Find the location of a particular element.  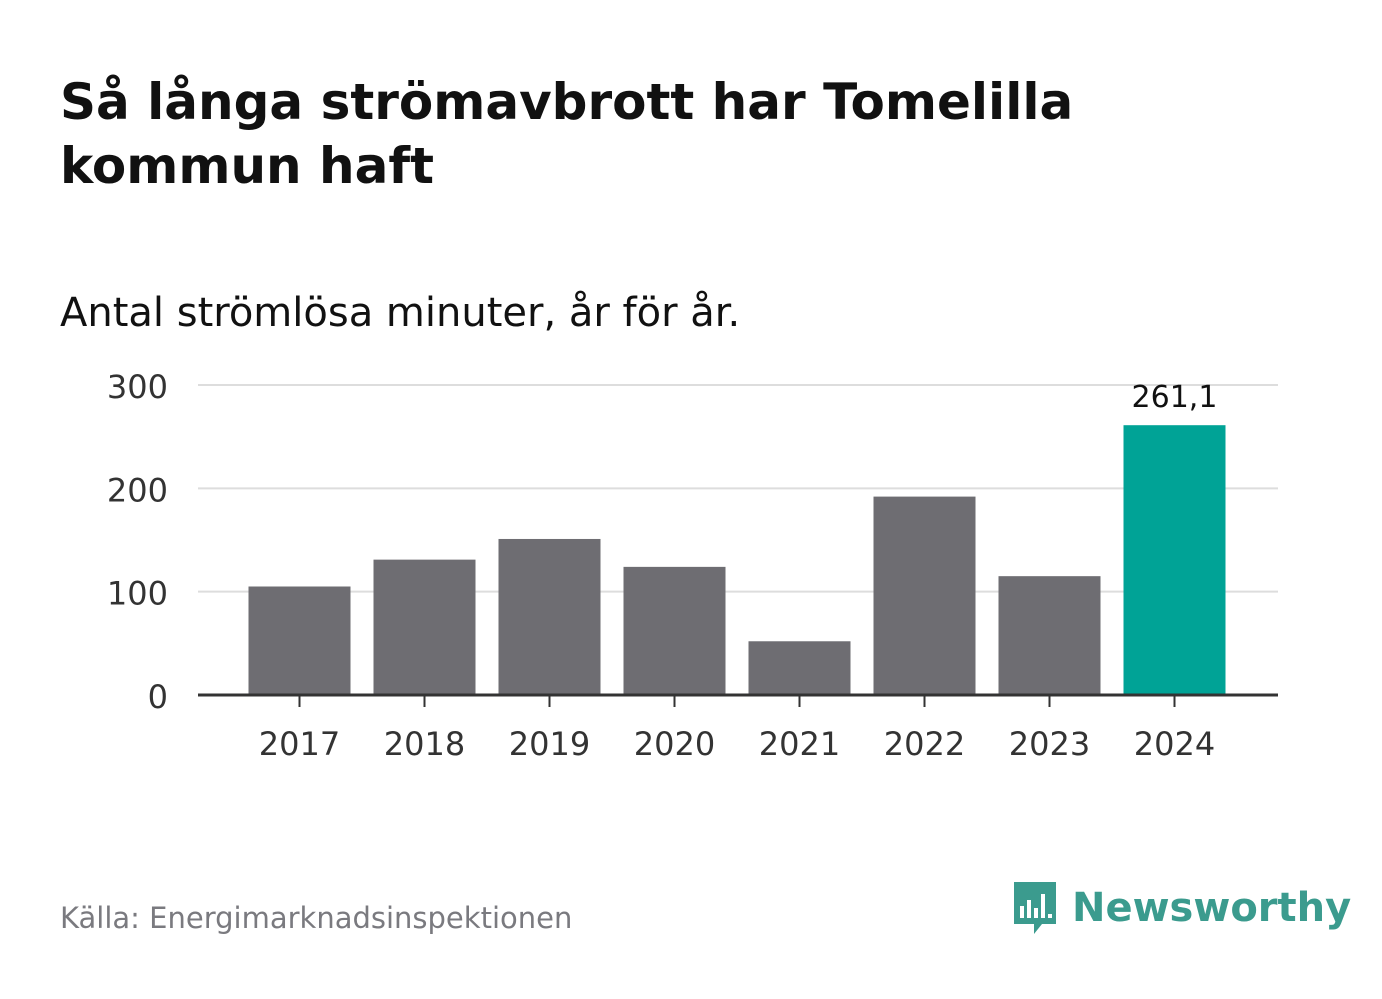

y-tick-label: 100 is located at coordinates (137, 594).